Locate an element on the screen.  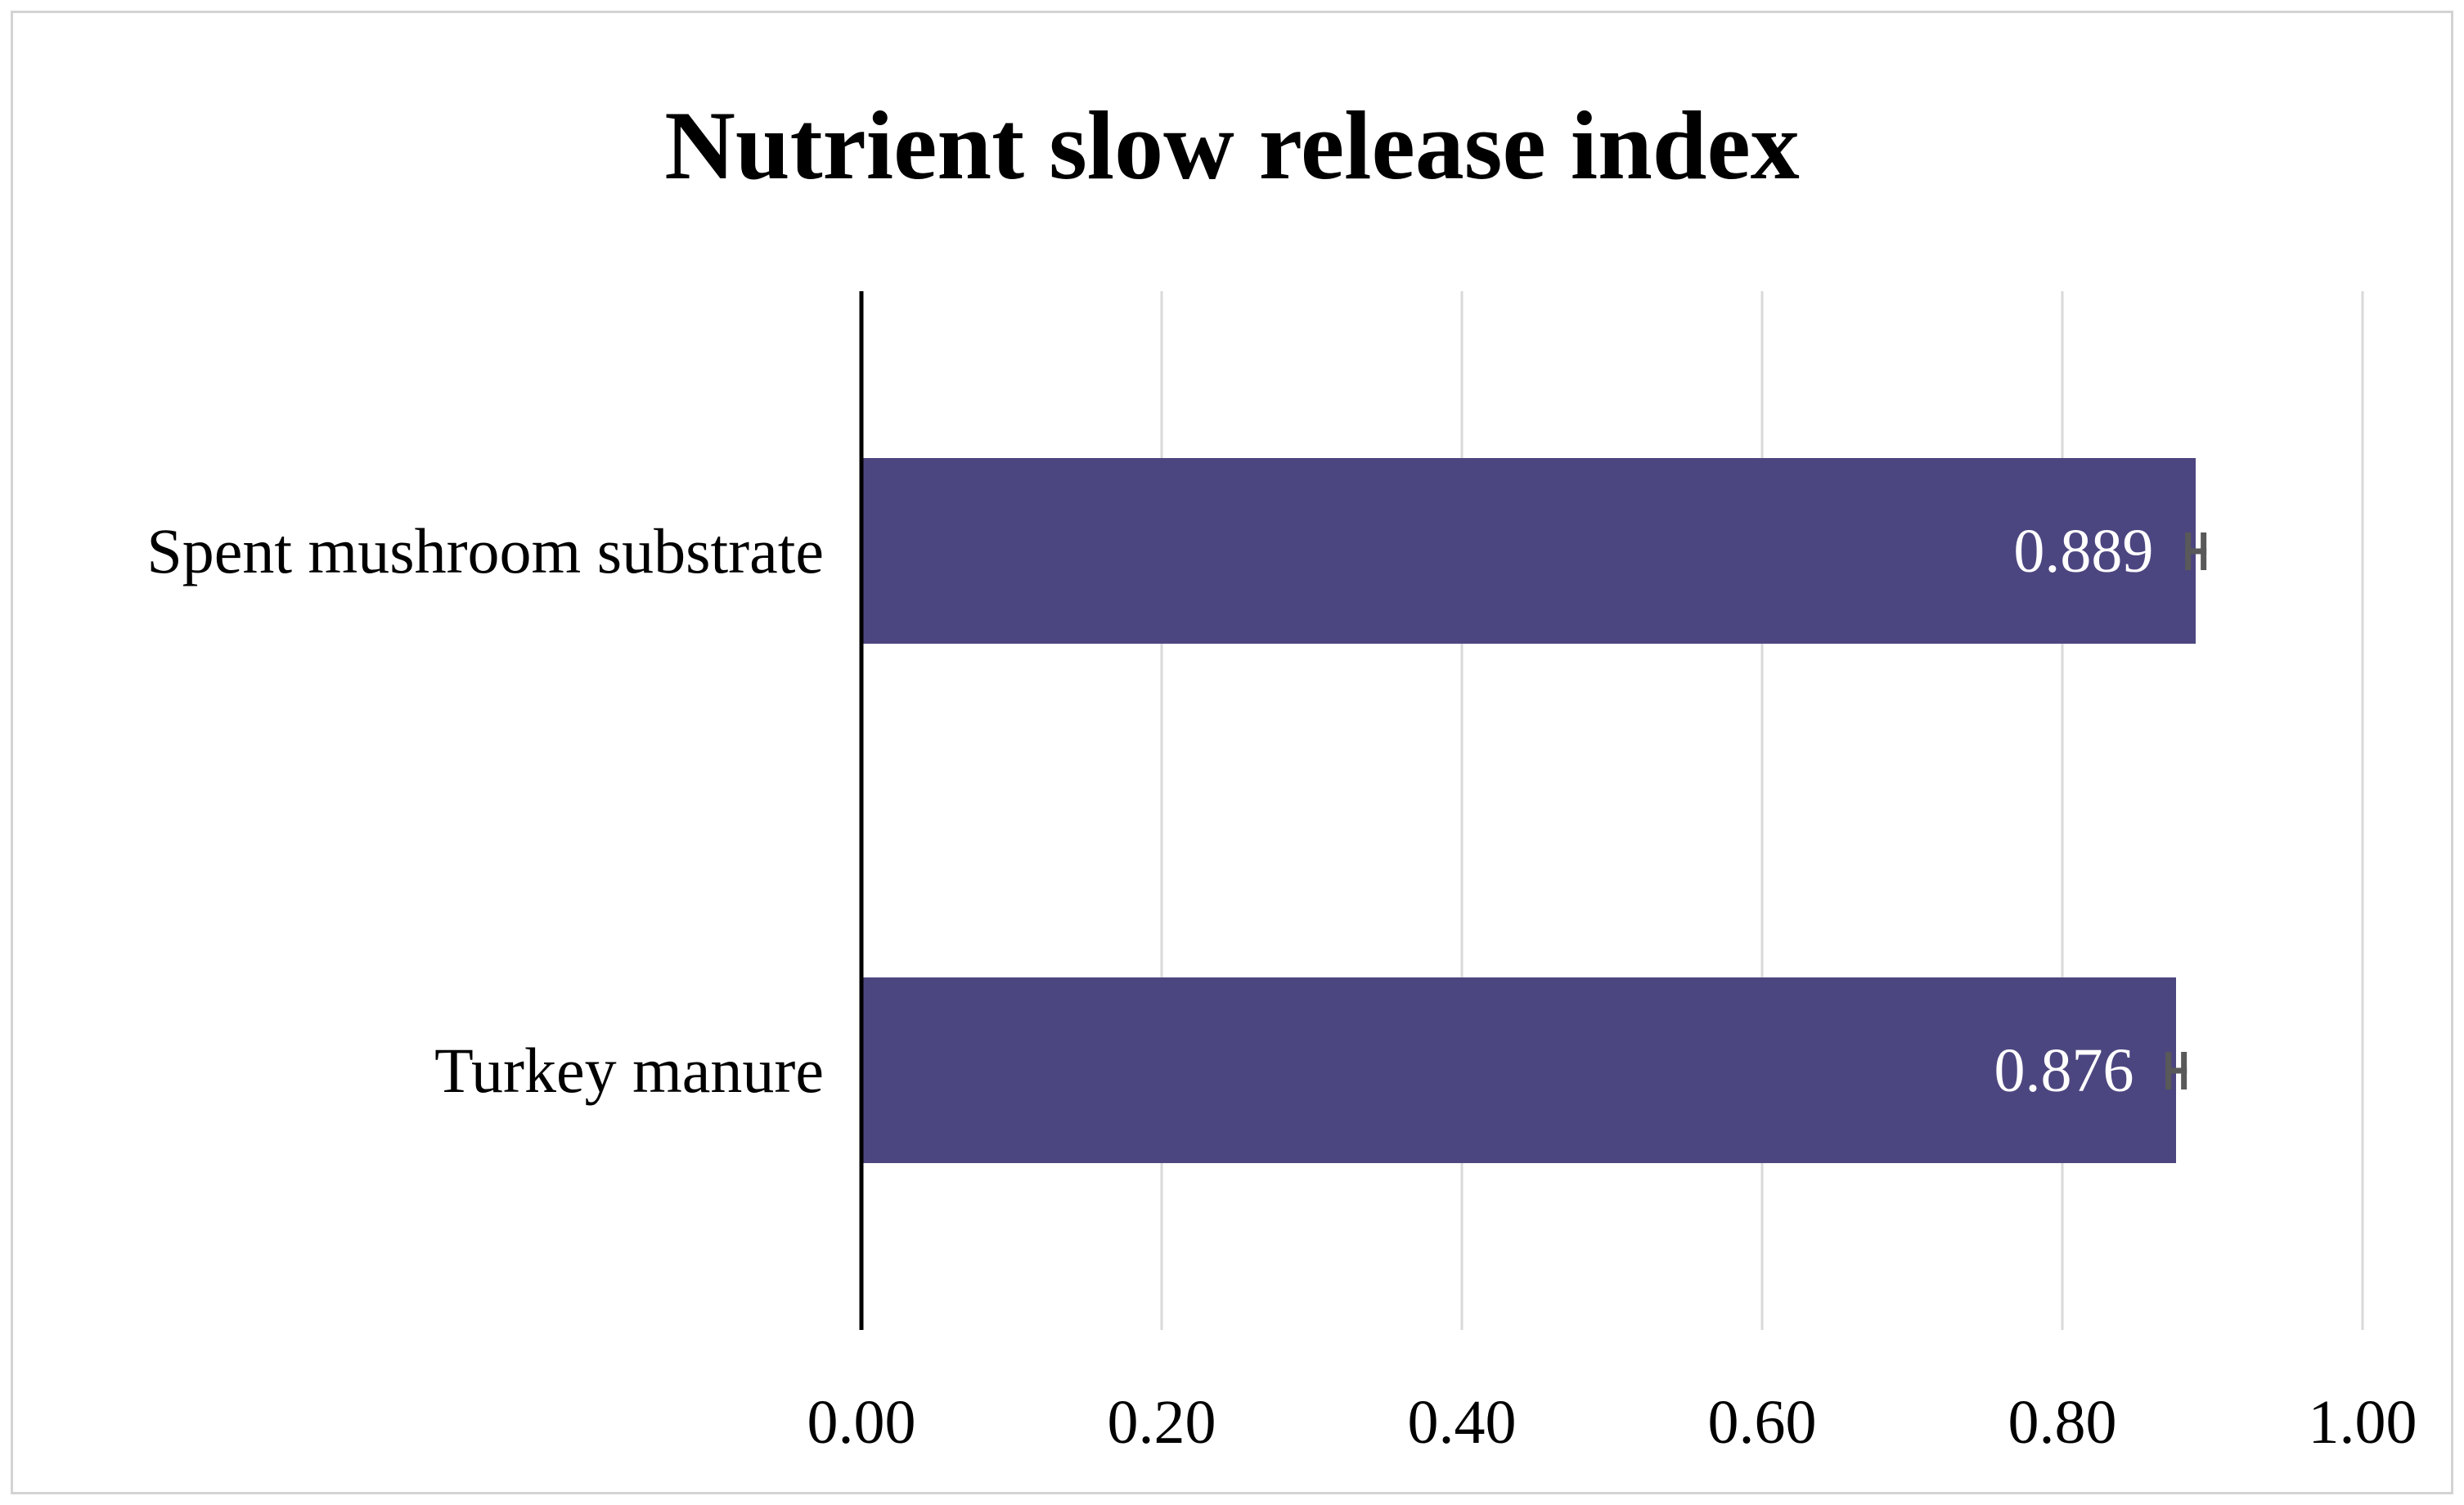
x-tick-label: 0.60 is located at coordinates (1762, 1422).